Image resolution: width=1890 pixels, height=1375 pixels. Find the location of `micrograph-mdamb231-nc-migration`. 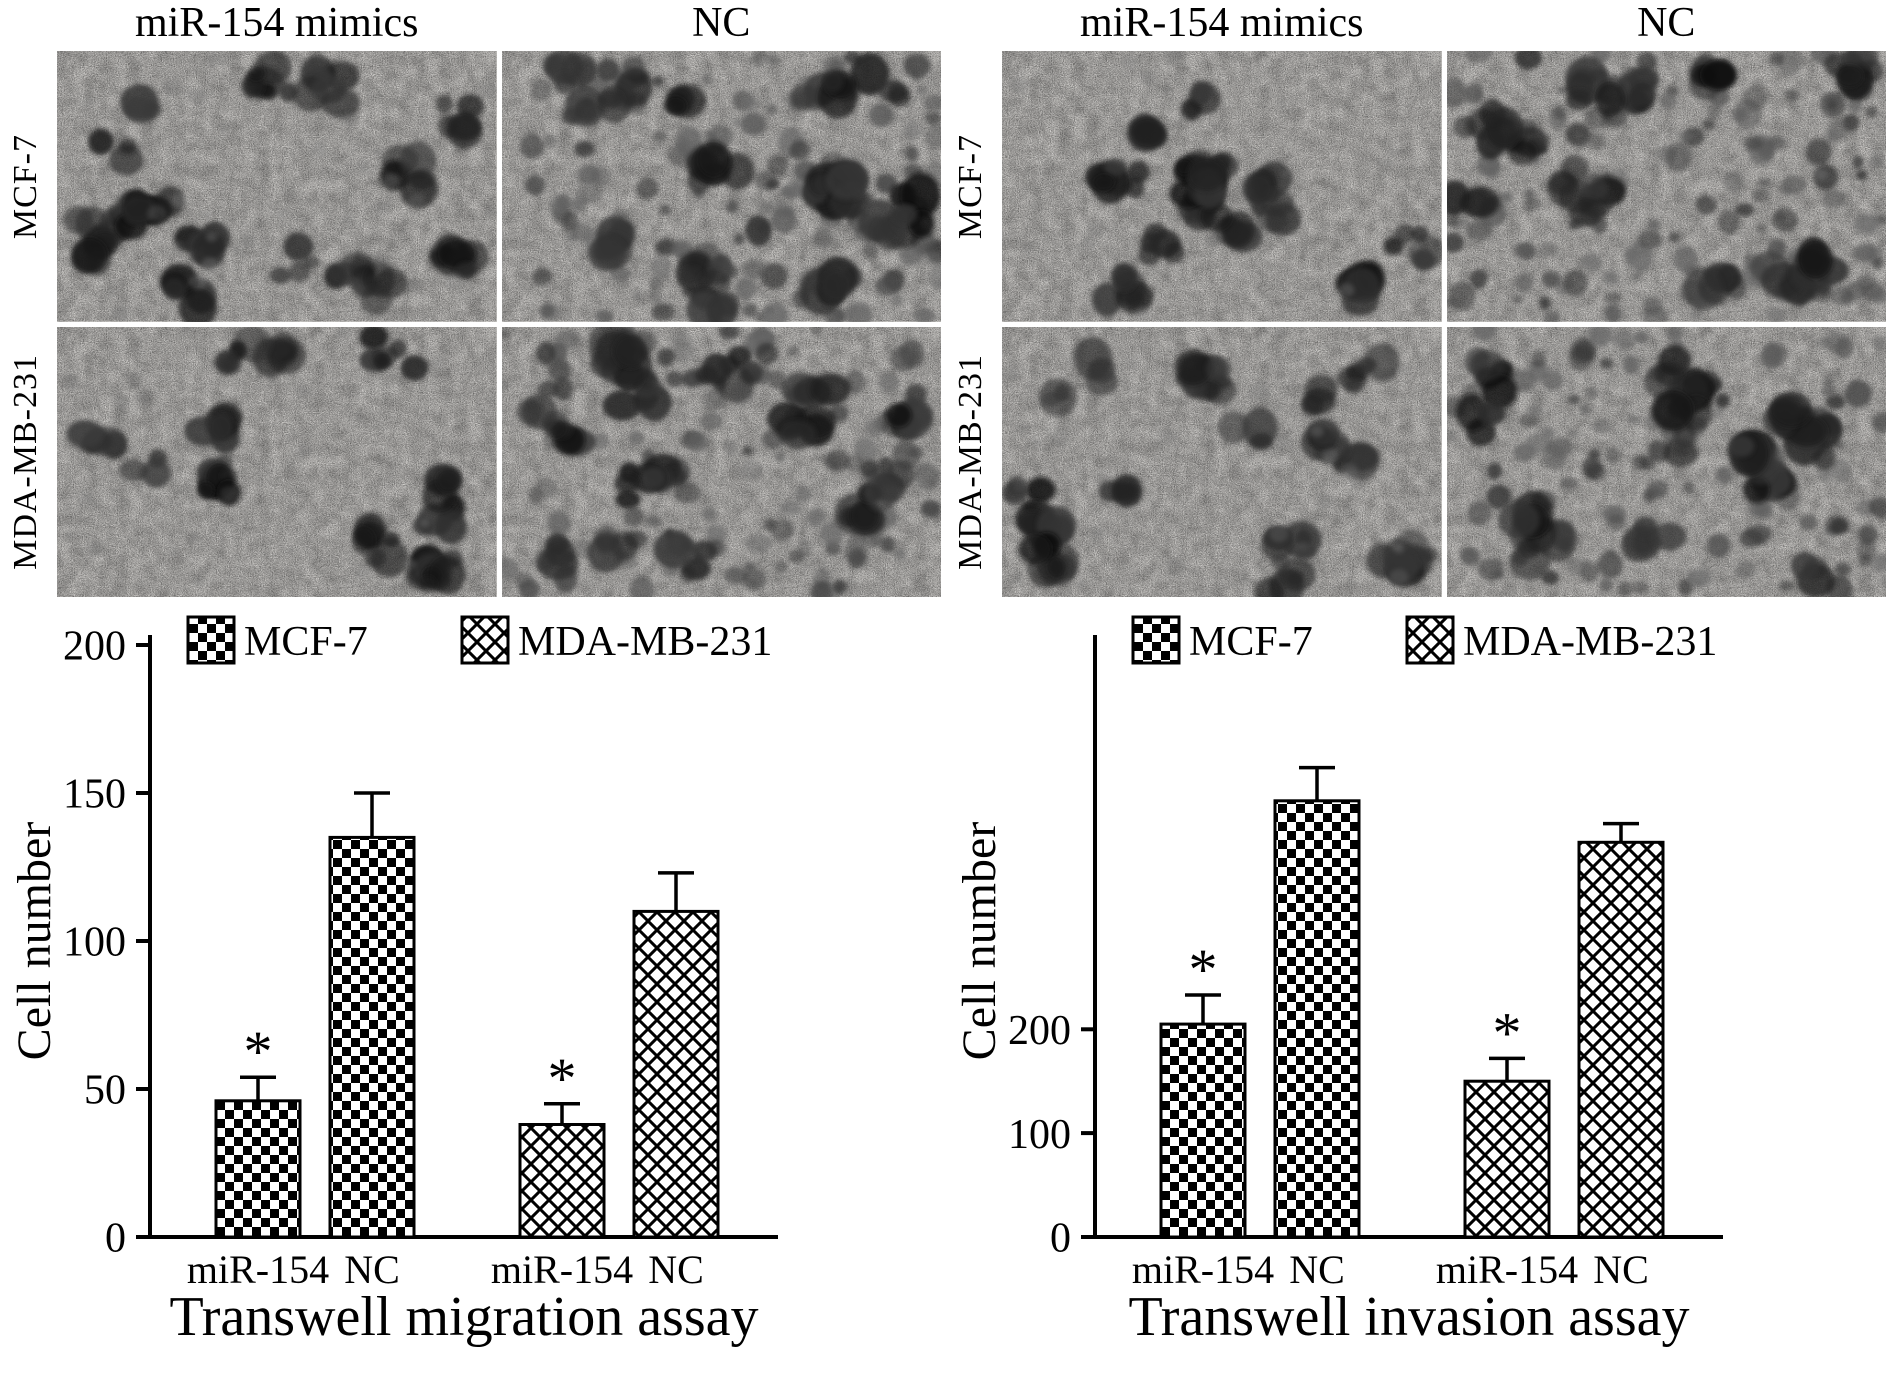

micrograph-mdamb231-nc-migration is located at coordinates (721, 461).